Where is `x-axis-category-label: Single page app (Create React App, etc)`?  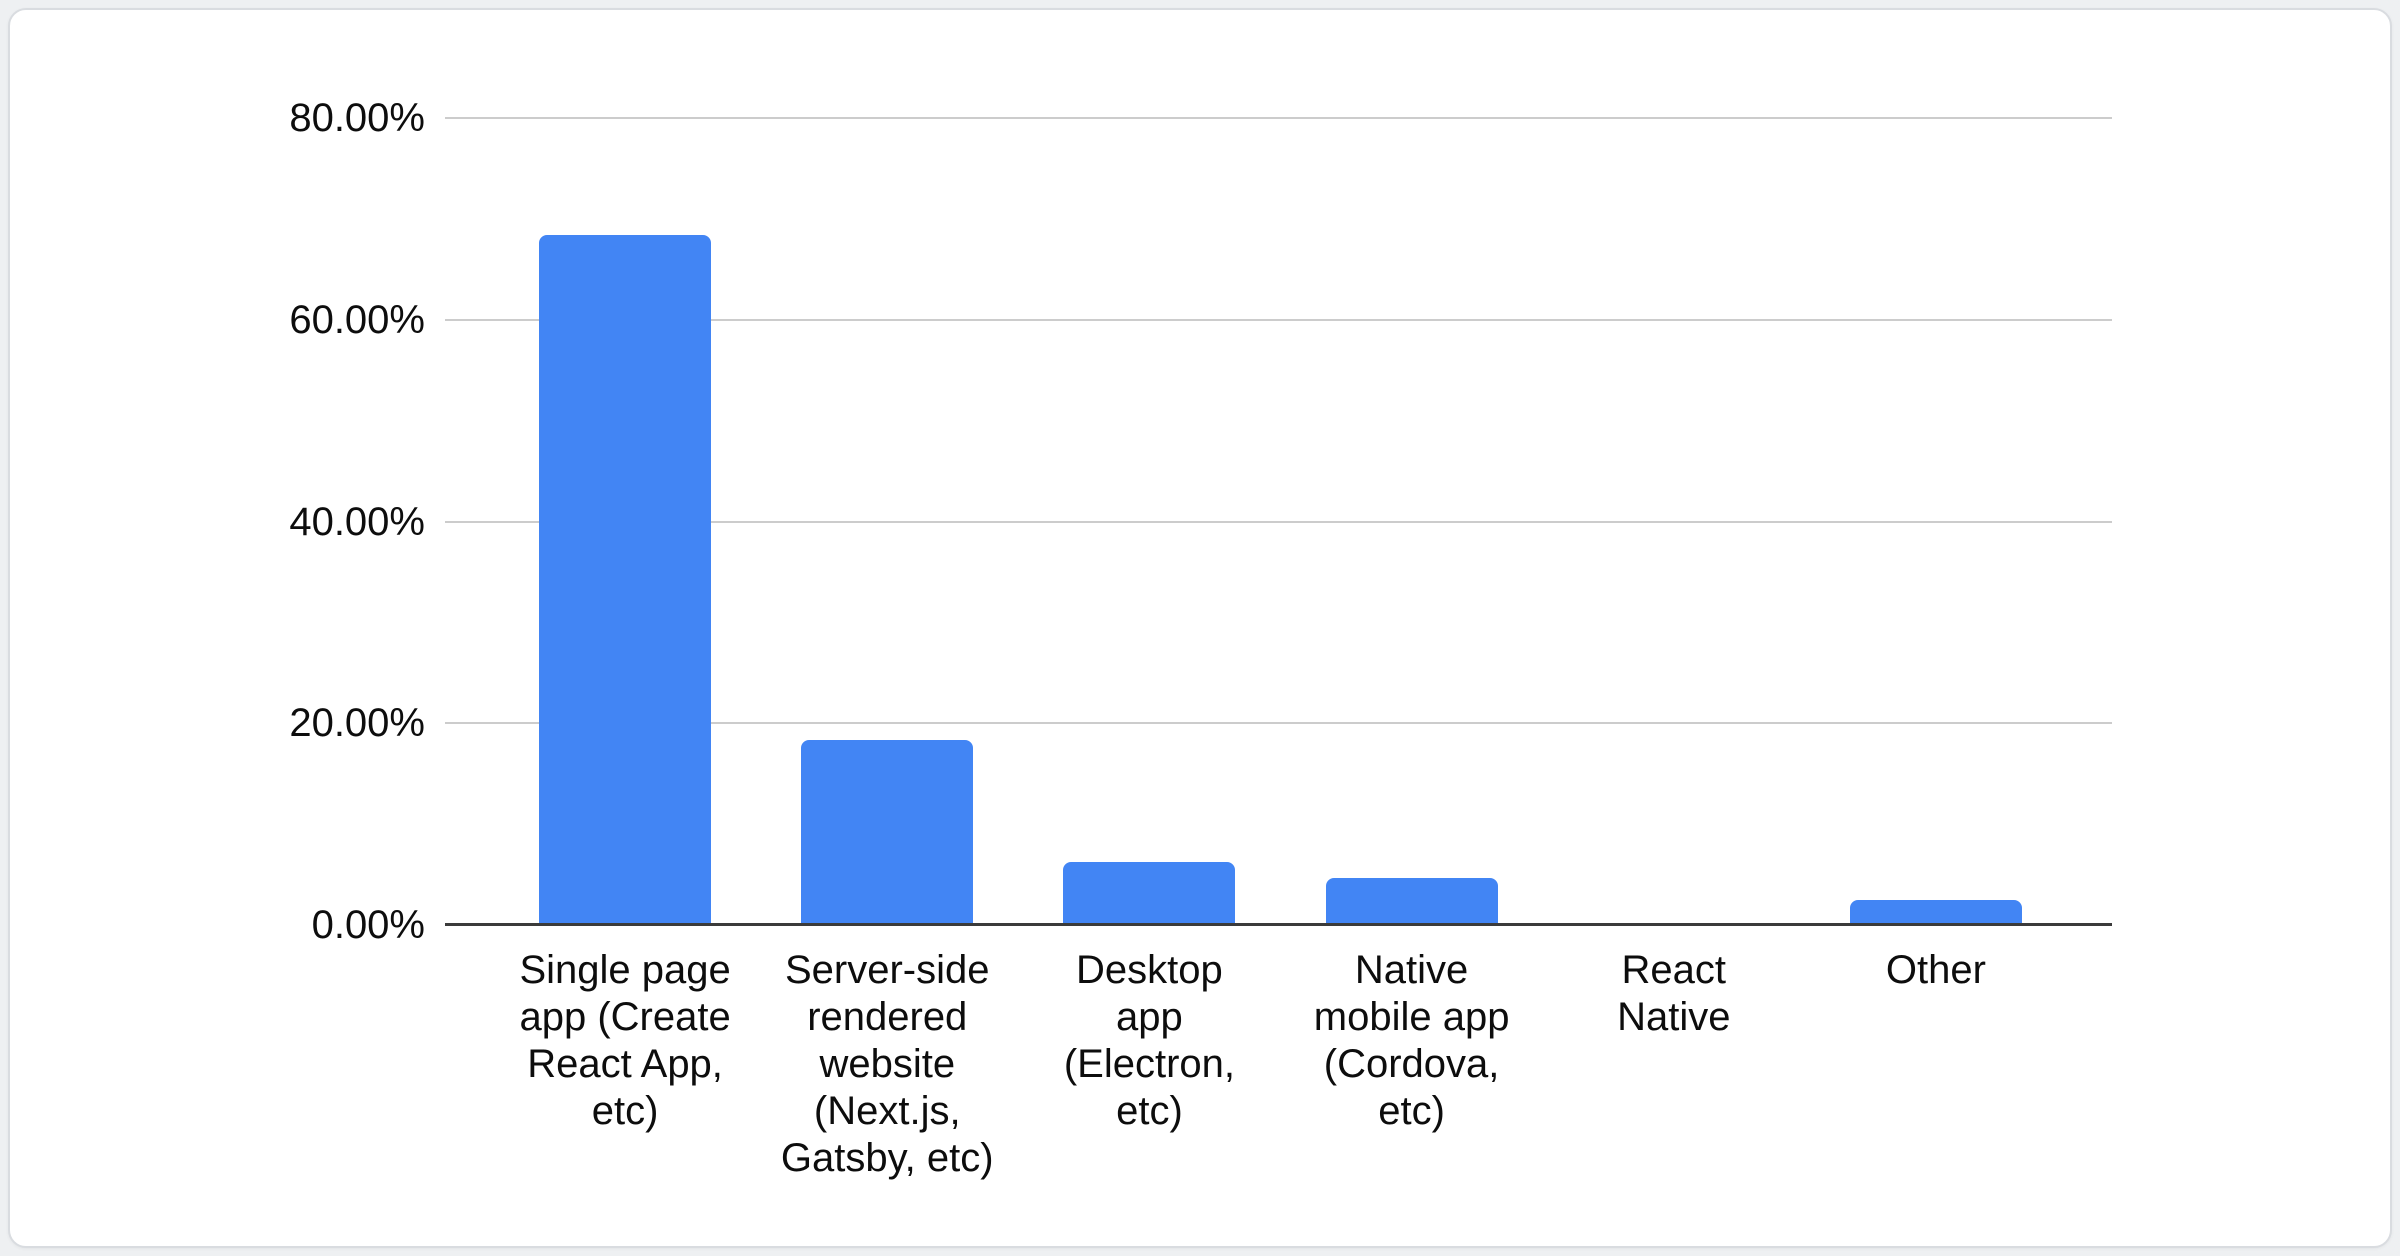 x-axis-category-label: Single page app (Create React App, etc) is located at coordinates (625, 1040).